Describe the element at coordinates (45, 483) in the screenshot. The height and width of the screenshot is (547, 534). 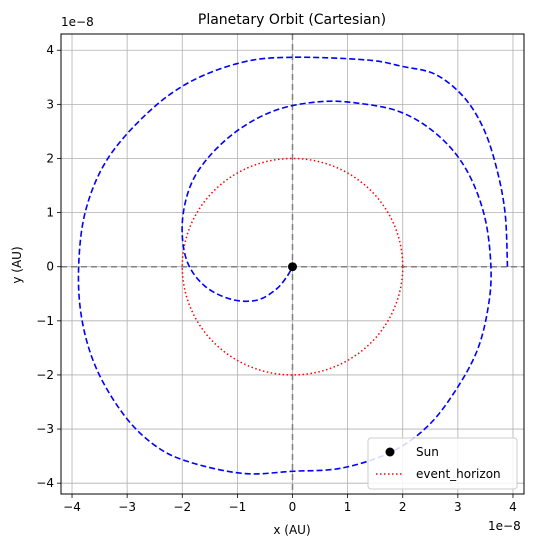
I see `y-tick-label: −4` at that location.